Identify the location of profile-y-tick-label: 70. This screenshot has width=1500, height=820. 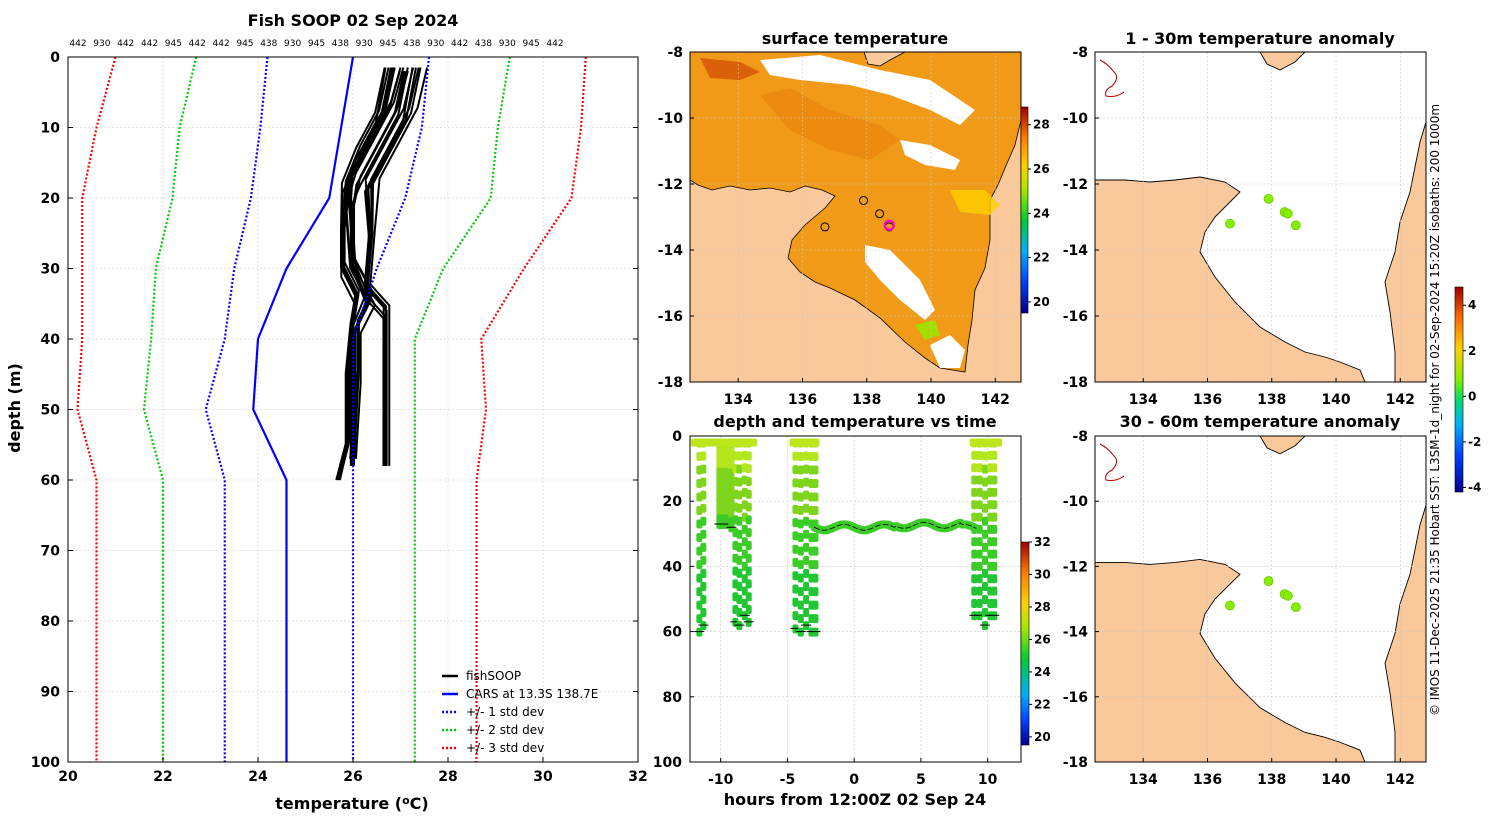
(51, 552).